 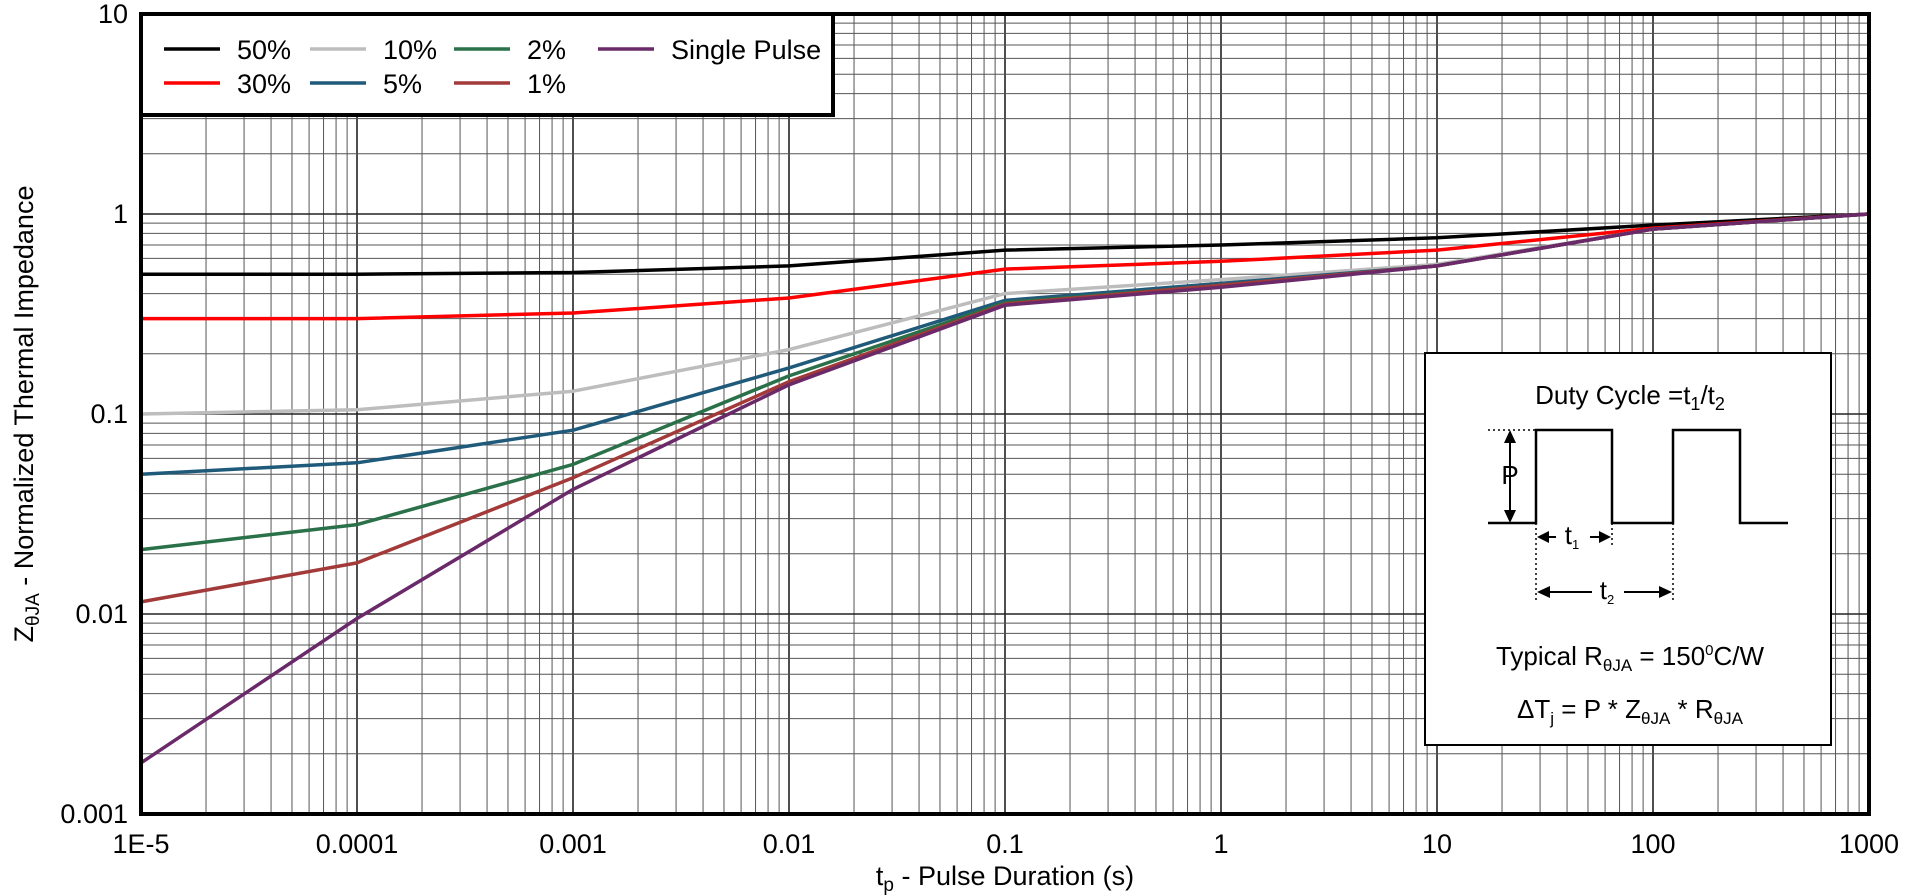 I want to click on y-tick-label: 1, so click(x=120, y=214).